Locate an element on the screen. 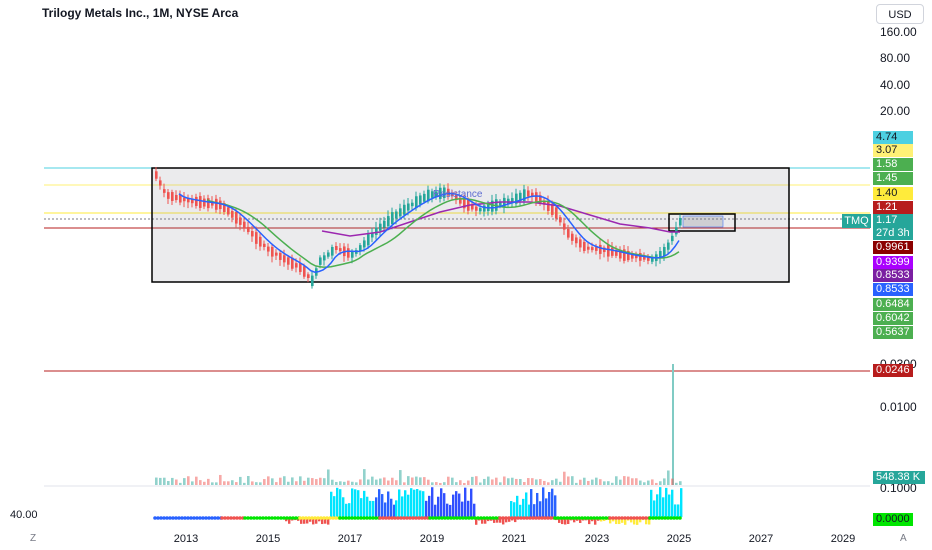 The width and height of the screenshot is (932, 550). price-tag: 1.21 is located at coordinates (893, 207).